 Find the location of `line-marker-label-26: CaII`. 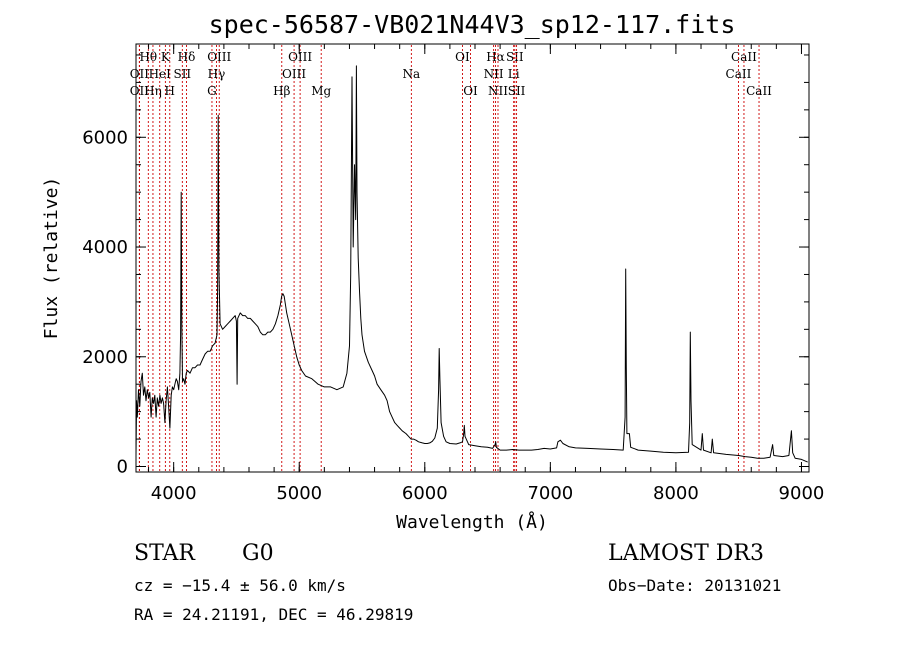

line-marker-label-26: CaII is located at coordinates (739, 74).